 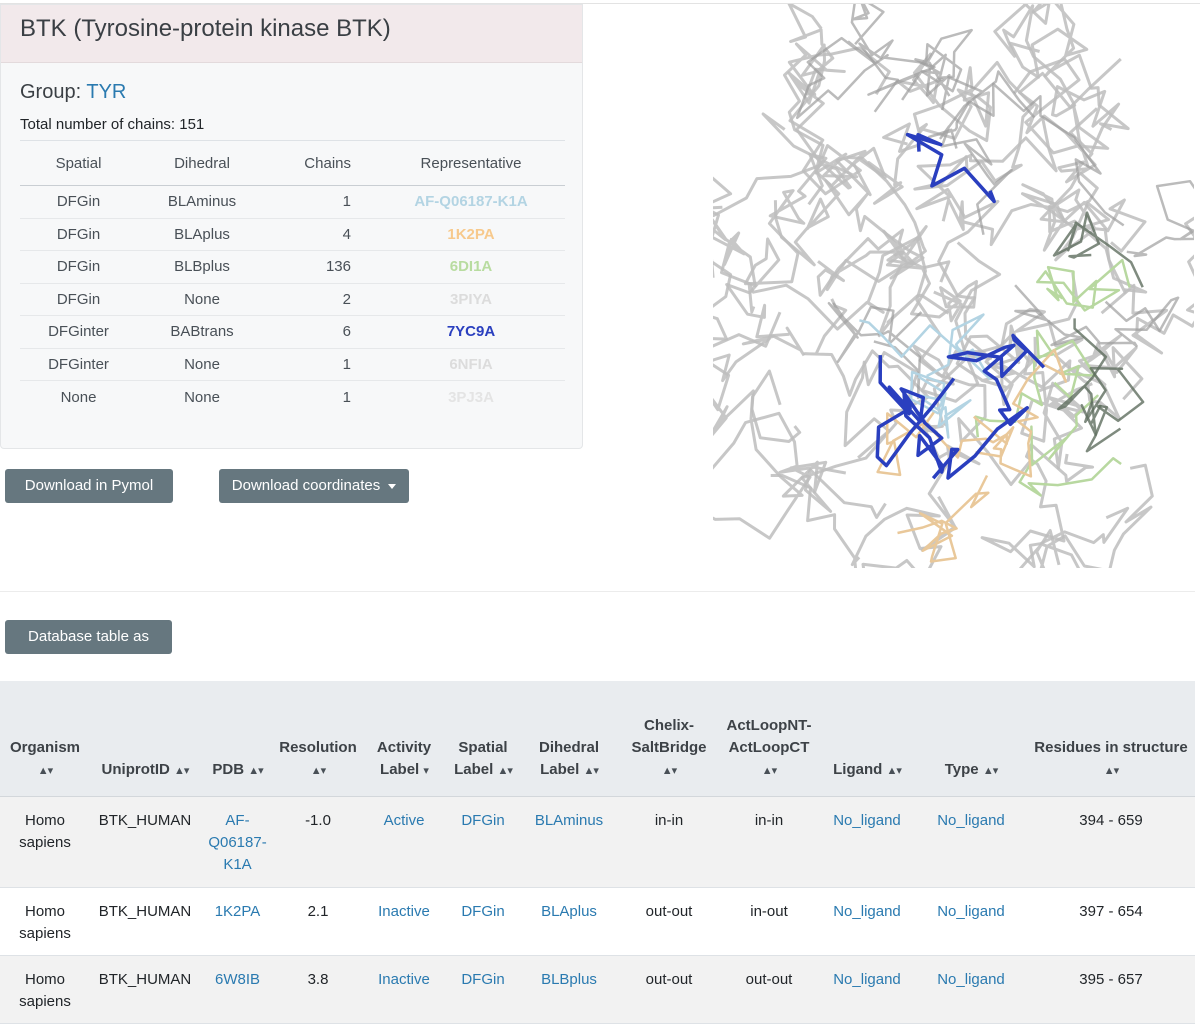 I want to click on db-cell-dihedral: BLAplus, so click(x=569, y=921).